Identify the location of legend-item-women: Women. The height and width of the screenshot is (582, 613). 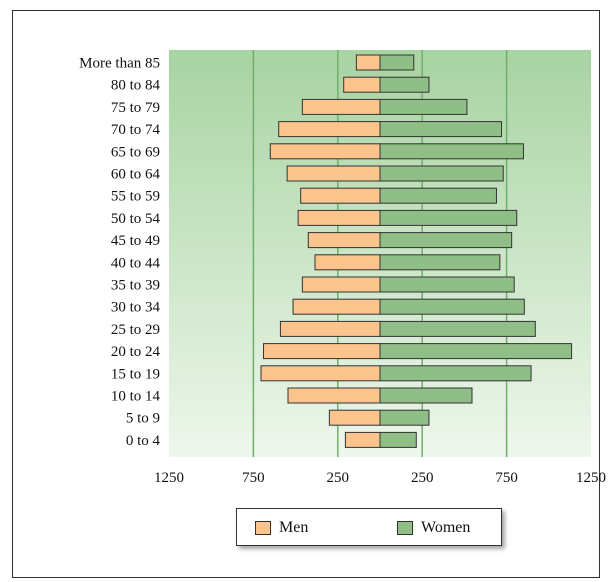
(433, 528).